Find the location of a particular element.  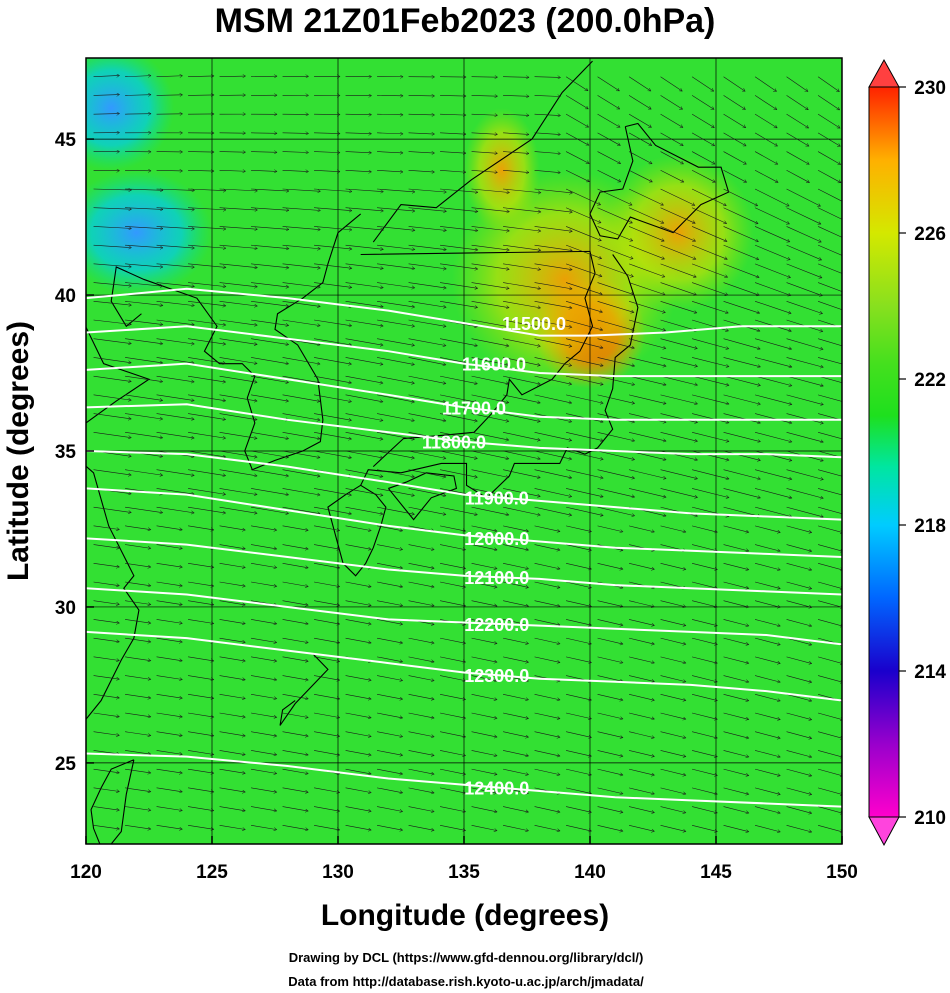

y-tick-label: 45 is located at coordinates (66, 140).